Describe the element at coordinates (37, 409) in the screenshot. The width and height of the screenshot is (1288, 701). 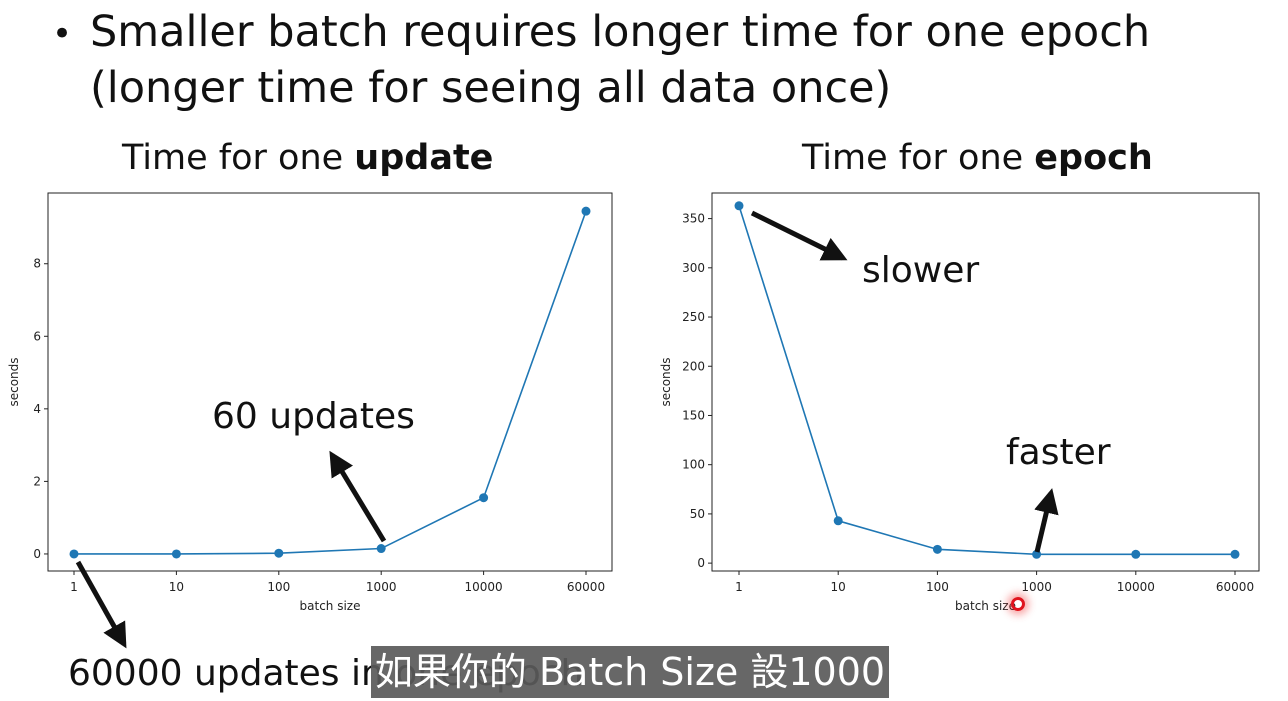
I see `y-tick-label: 4` at that location.